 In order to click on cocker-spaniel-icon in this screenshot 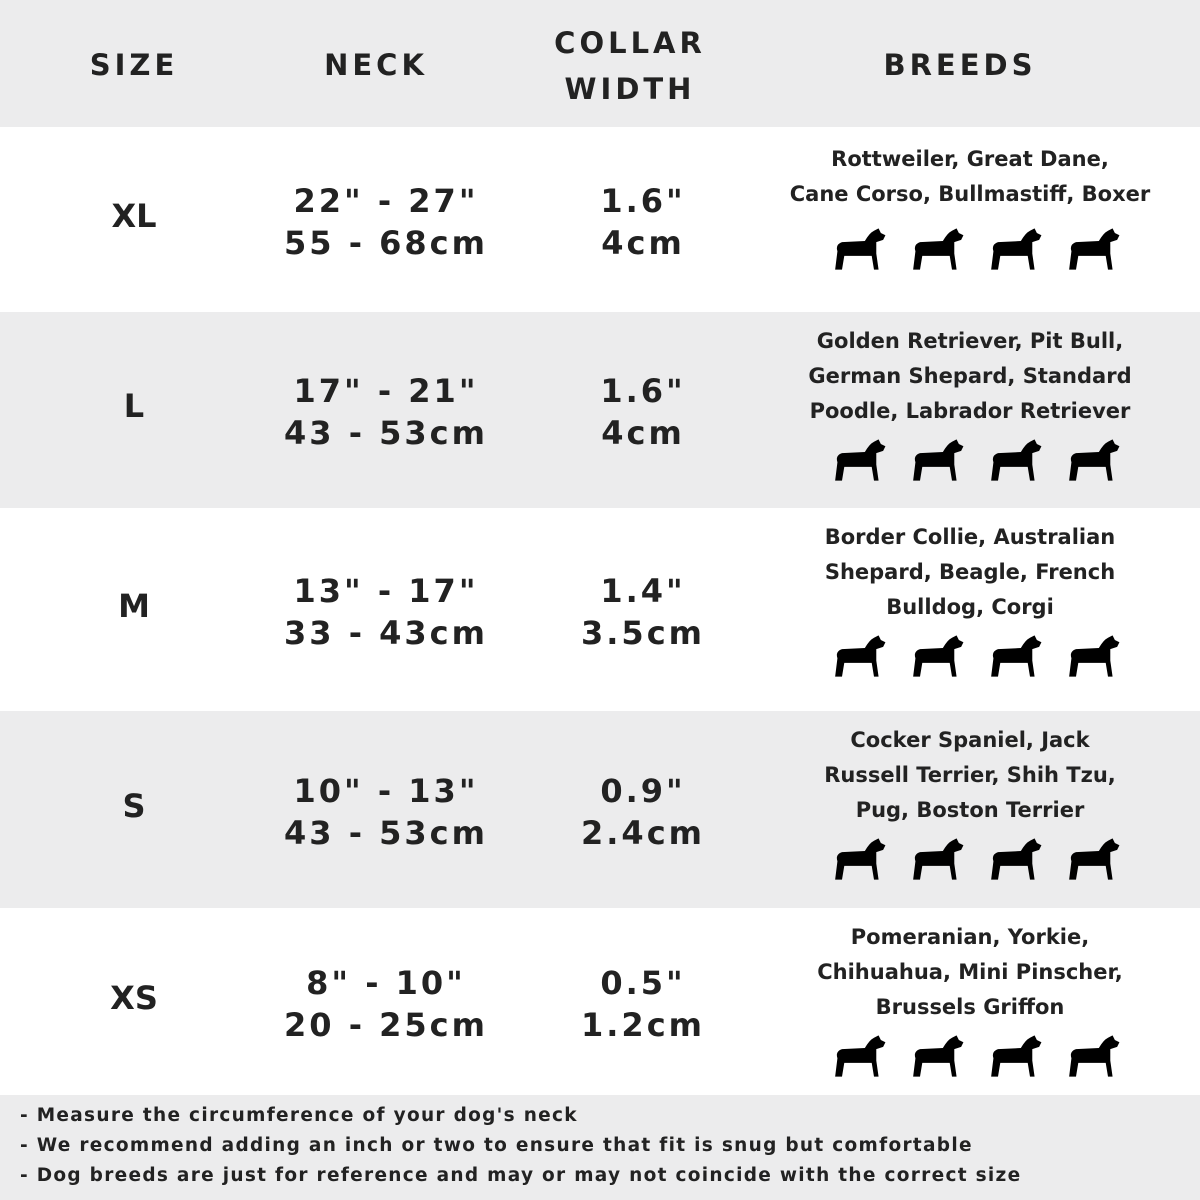, I will do `click(860, 859)`.